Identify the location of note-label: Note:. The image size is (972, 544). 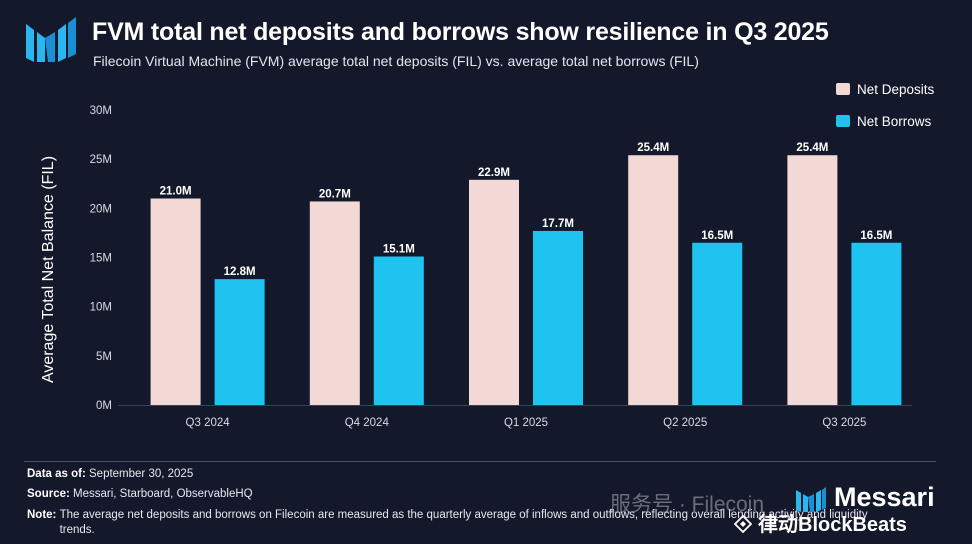
(42, 515).